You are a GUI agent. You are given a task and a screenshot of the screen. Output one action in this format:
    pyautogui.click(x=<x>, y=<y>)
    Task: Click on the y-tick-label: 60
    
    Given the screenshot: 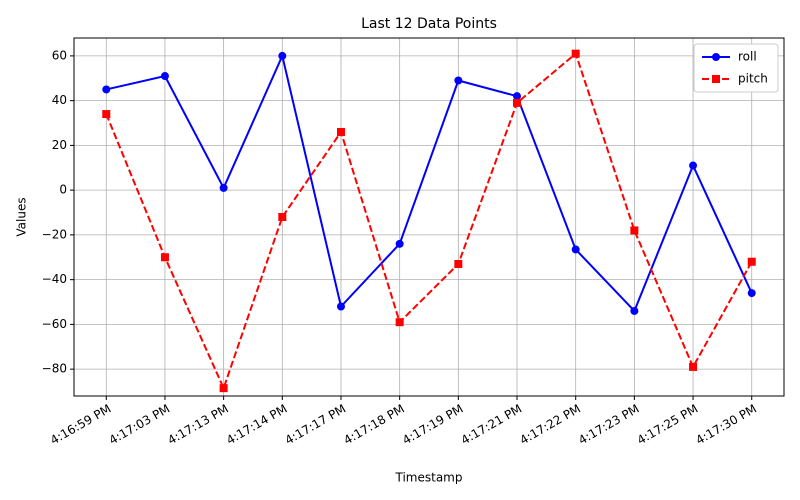 What is the action you would take?
    pyautogui.click(x=59, y=55)
    